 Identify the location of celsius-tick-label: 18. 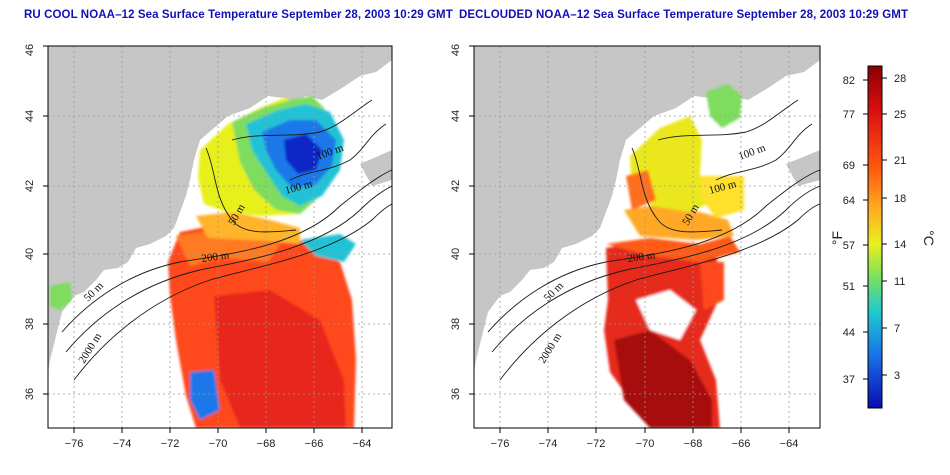
(900, 199).